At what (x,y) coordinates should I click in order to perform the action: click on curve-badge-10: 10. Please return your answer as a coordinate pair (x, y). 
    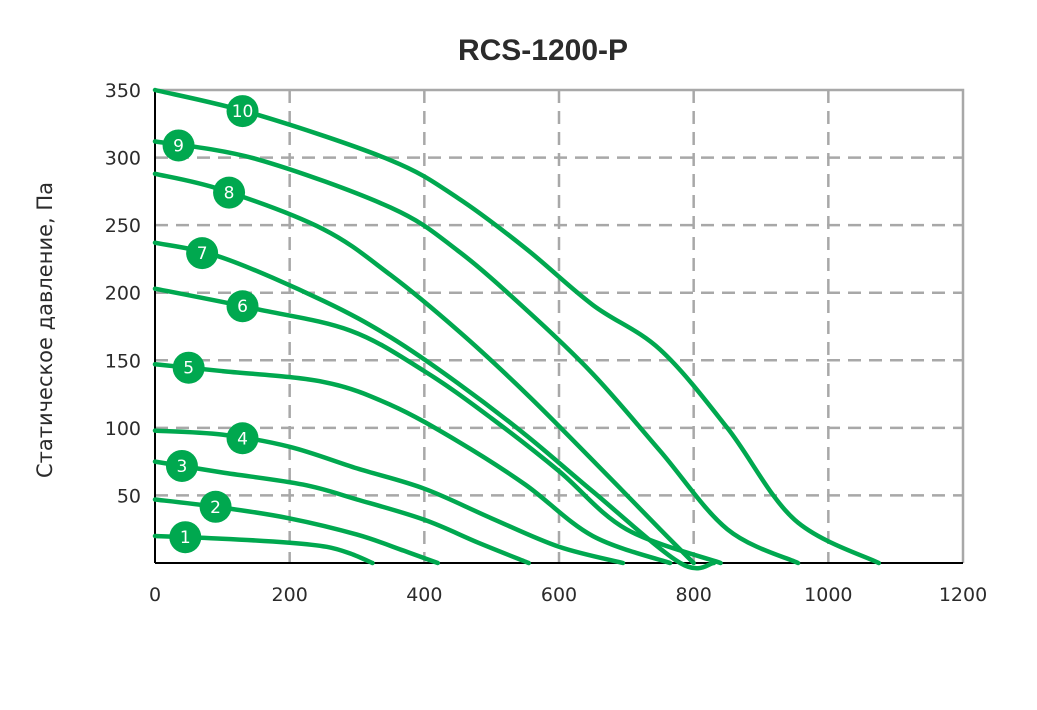
    Looking at the image, I should click on (242, 111).